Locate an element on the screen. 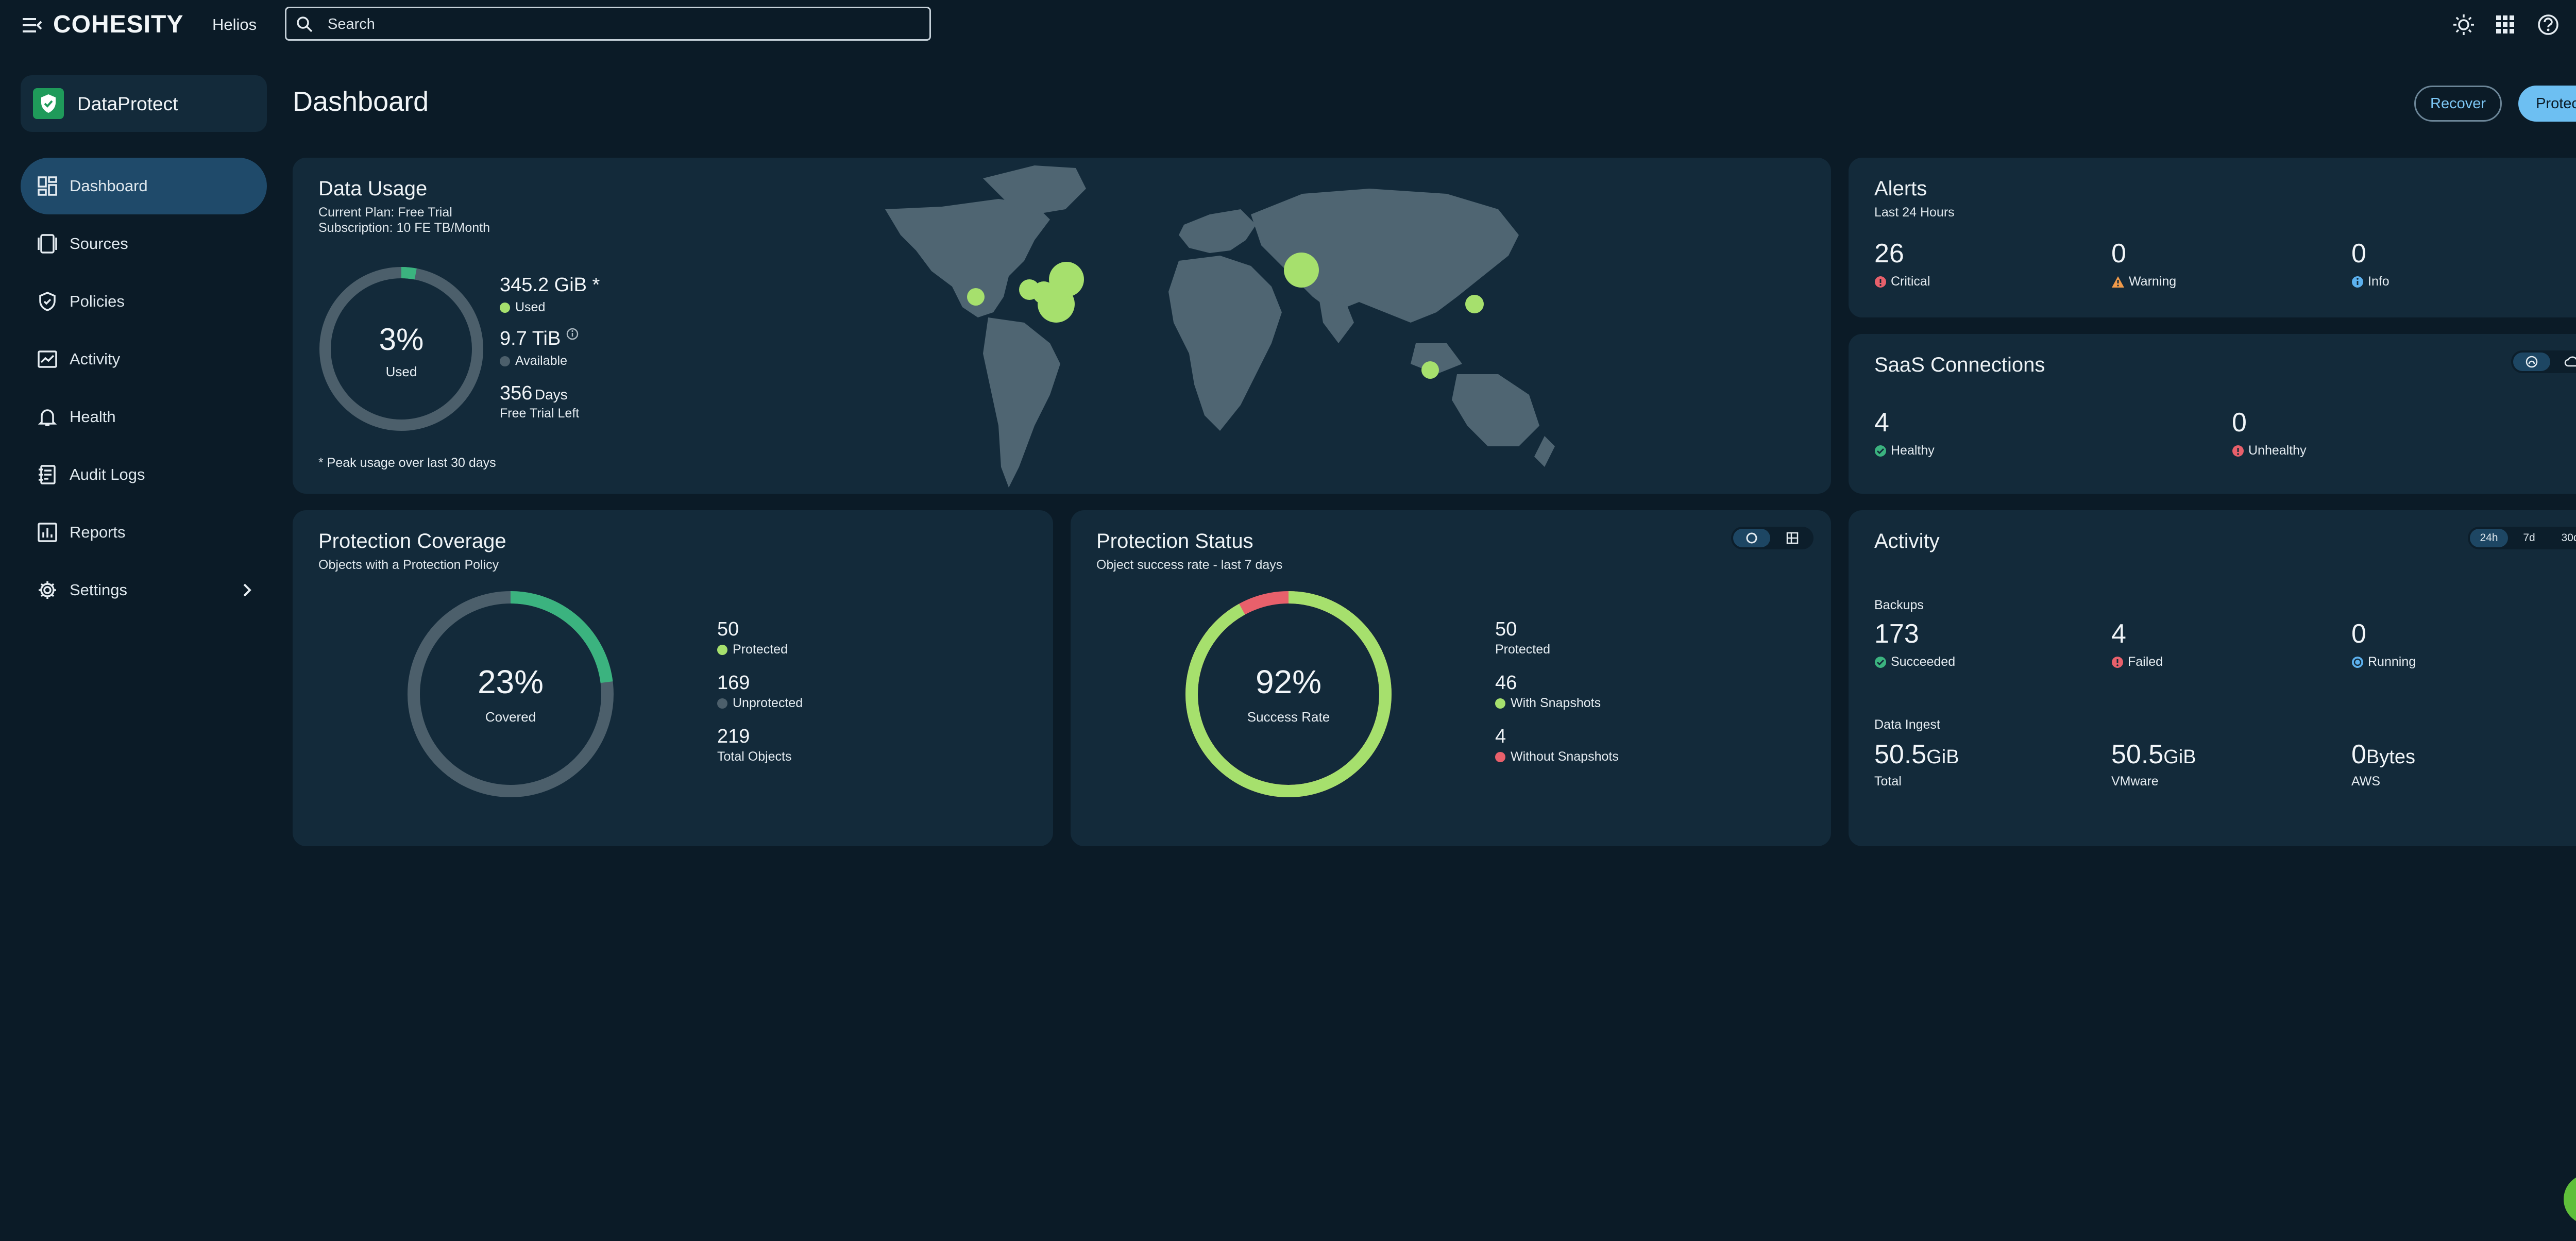 The image size is (2576, 1241). range-30d-button: 30d is located at coordinates (2568, 538).